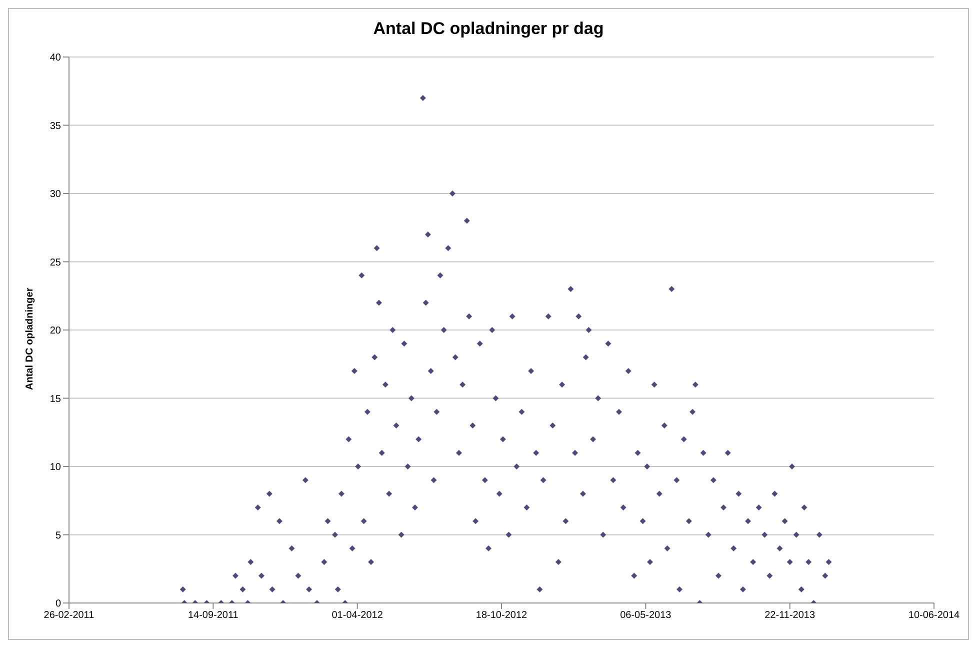 This screenshot has height=648, width=977. What do you see at coordinates (58, 604) in the screenshot?
I see `y-tick-label: 0` at bounding box center [58, 604].